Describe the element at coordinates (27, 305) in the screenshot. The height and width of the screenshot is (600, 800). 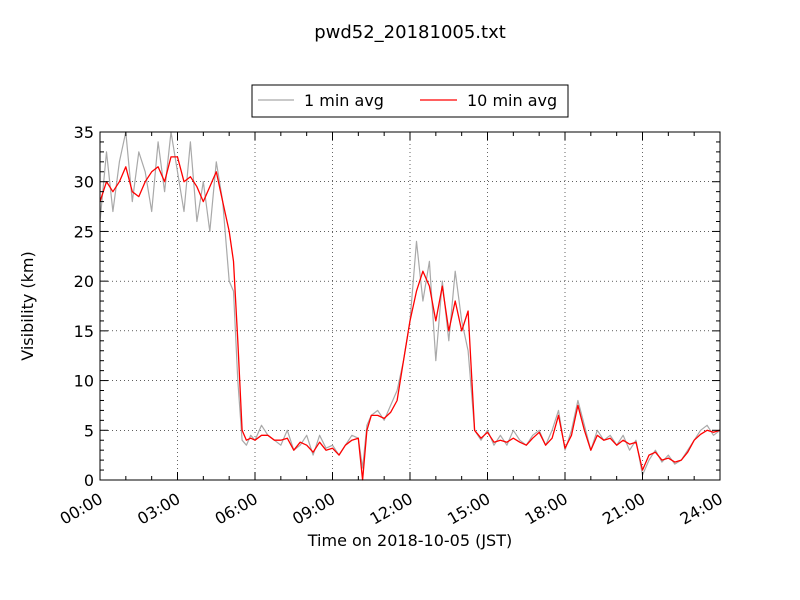
I see `y-axis-label: Visibility (km)` at that location.